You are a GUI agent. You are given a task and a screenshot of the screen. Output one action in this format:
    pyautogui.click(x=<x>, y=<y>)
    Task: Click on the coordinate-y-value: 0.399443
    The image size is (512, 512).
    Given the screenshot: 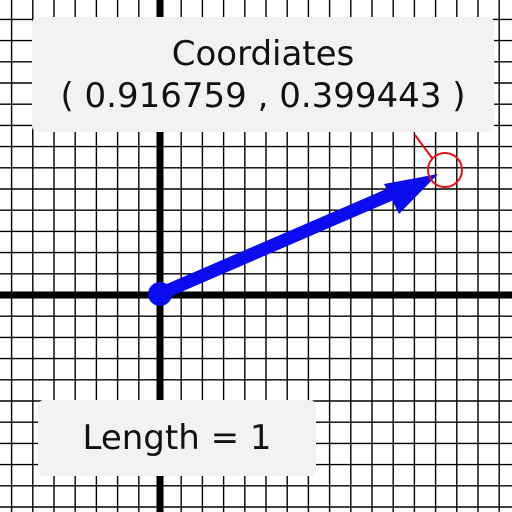 What is the action you would take?
    pyautogui.click(x=360, y=95)
    